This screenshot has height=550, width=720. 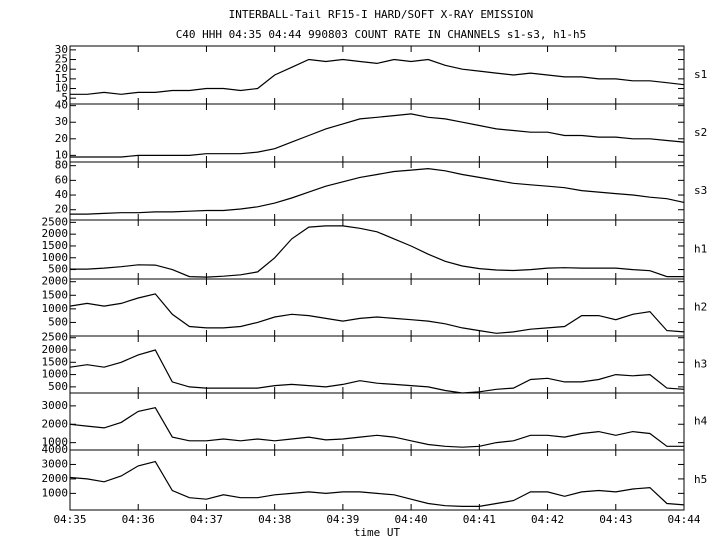 What do you see at coordinates (700, 364) in the screenshot?
I see `panel-label: h3` at bounding box center [700, 364].